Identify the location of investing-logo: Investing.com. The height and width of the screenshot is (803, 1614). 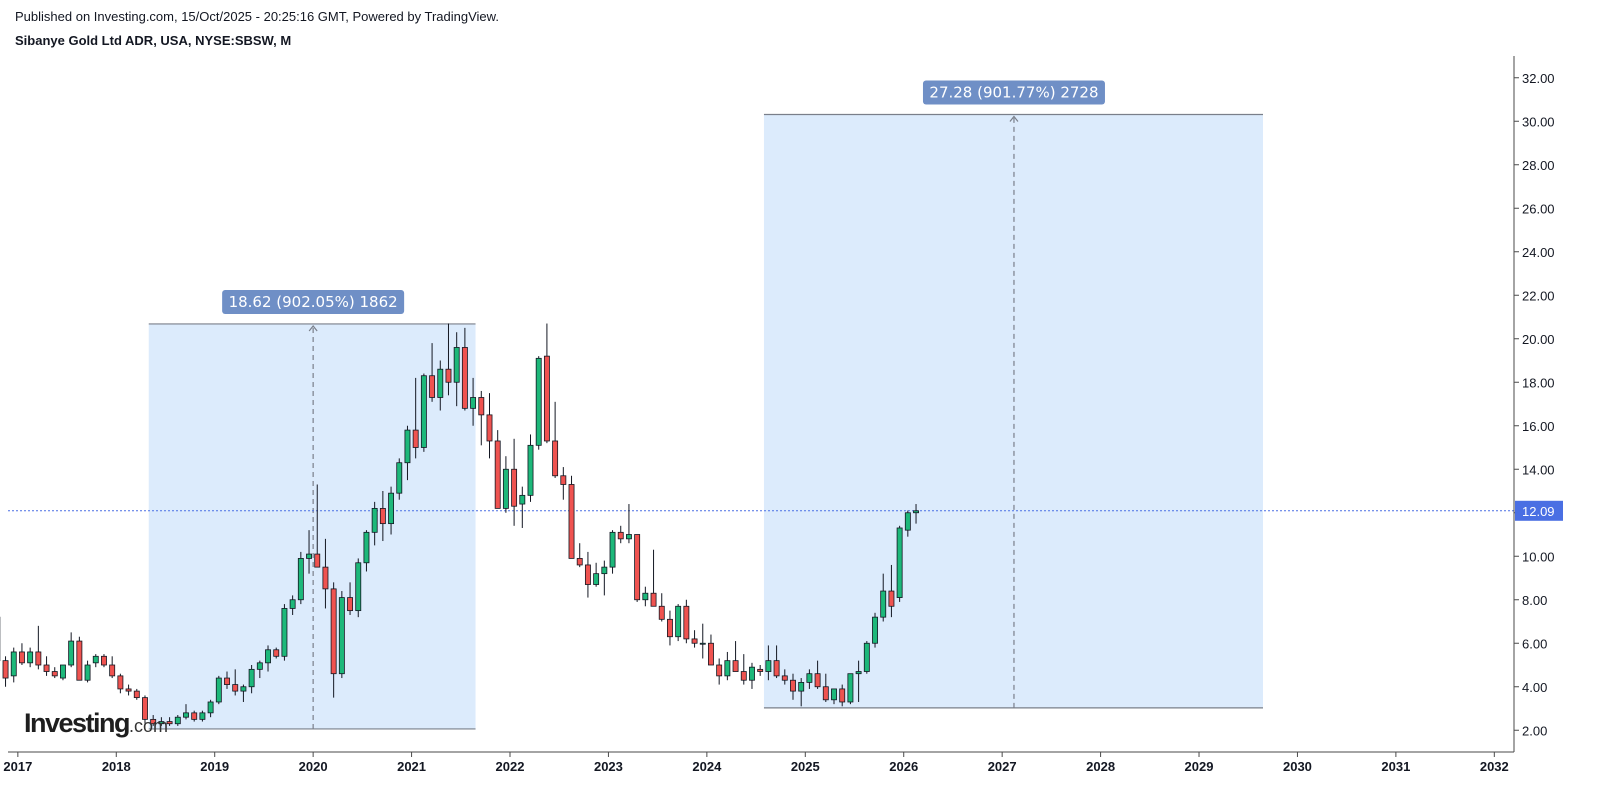
(96, 723).